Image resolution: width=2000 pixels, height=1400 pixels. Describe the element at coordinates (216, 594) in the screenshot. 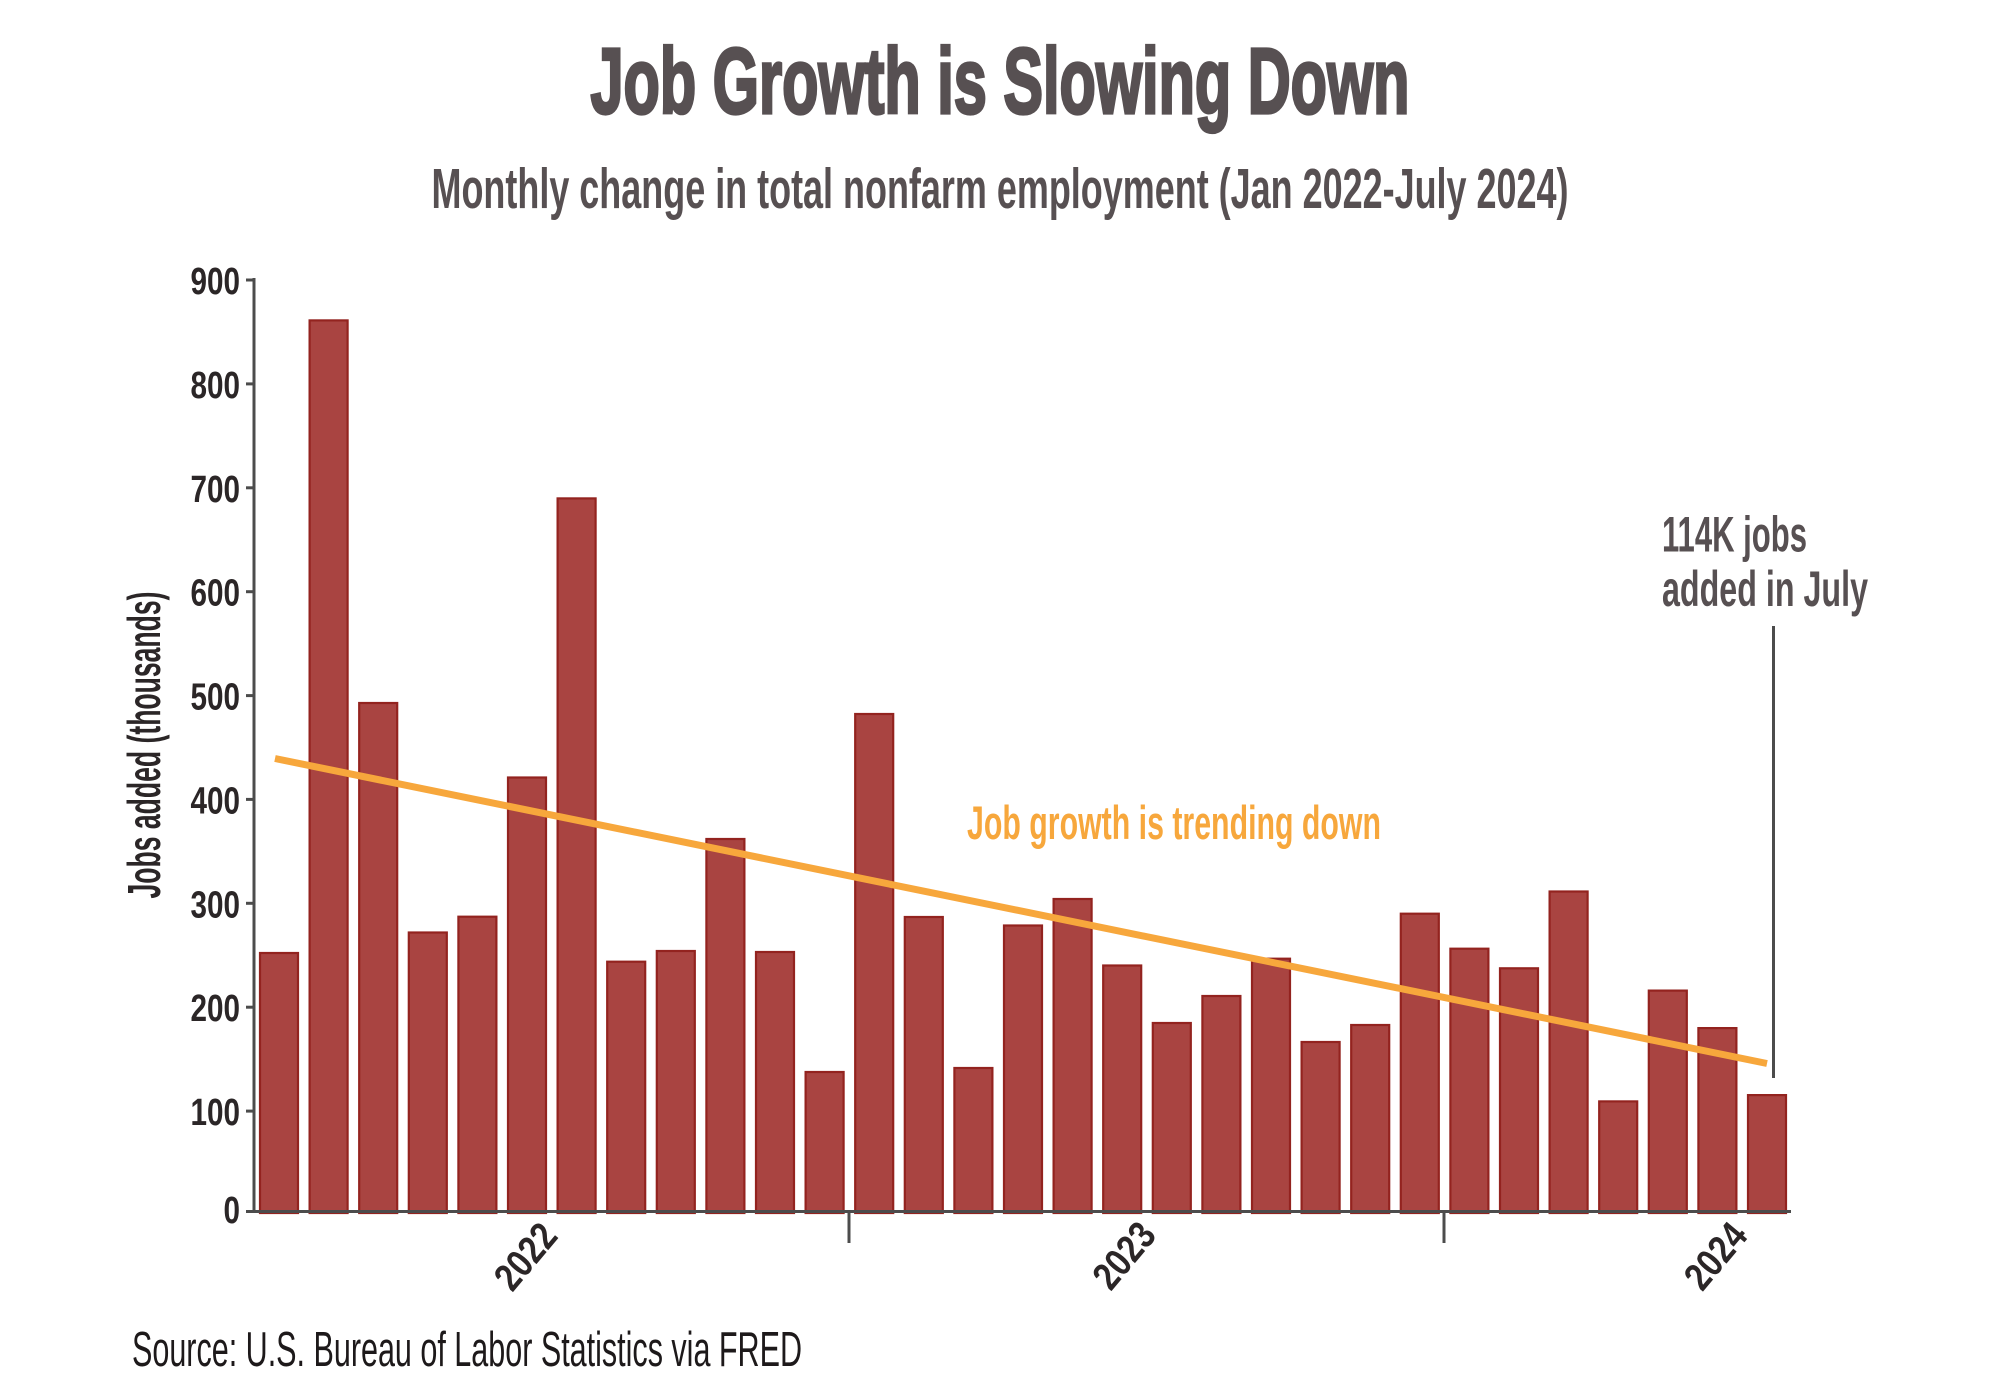

I see `svg-text: 600` at that location.